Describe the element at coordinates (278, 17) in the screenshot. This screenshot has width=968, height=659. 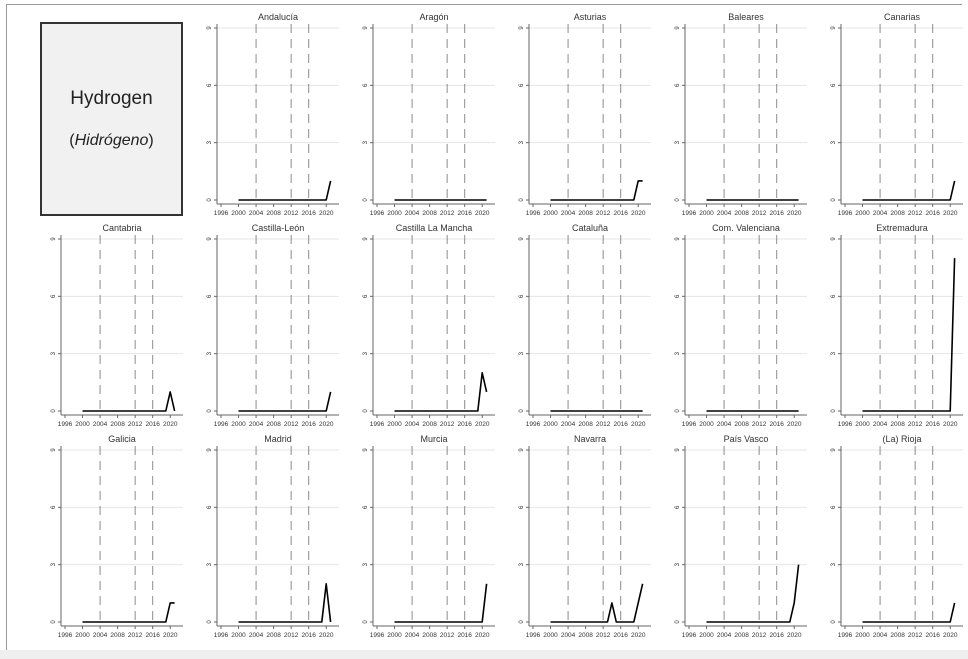
I see `panel-title: Andalucía` at that location.